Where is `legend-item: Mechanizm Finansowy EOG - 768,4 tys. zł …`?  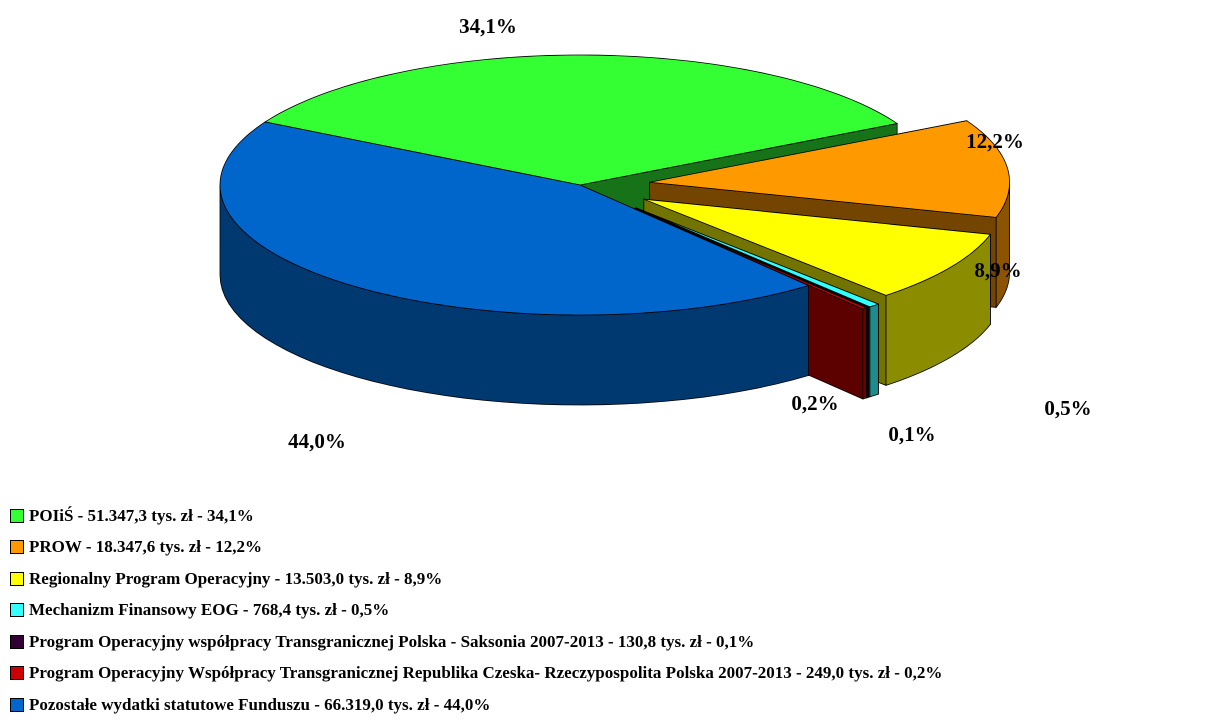
legend-item: Mechanizm Finansowy EOG - 768,4 tys. zł … is located at coordinates (476, 611).